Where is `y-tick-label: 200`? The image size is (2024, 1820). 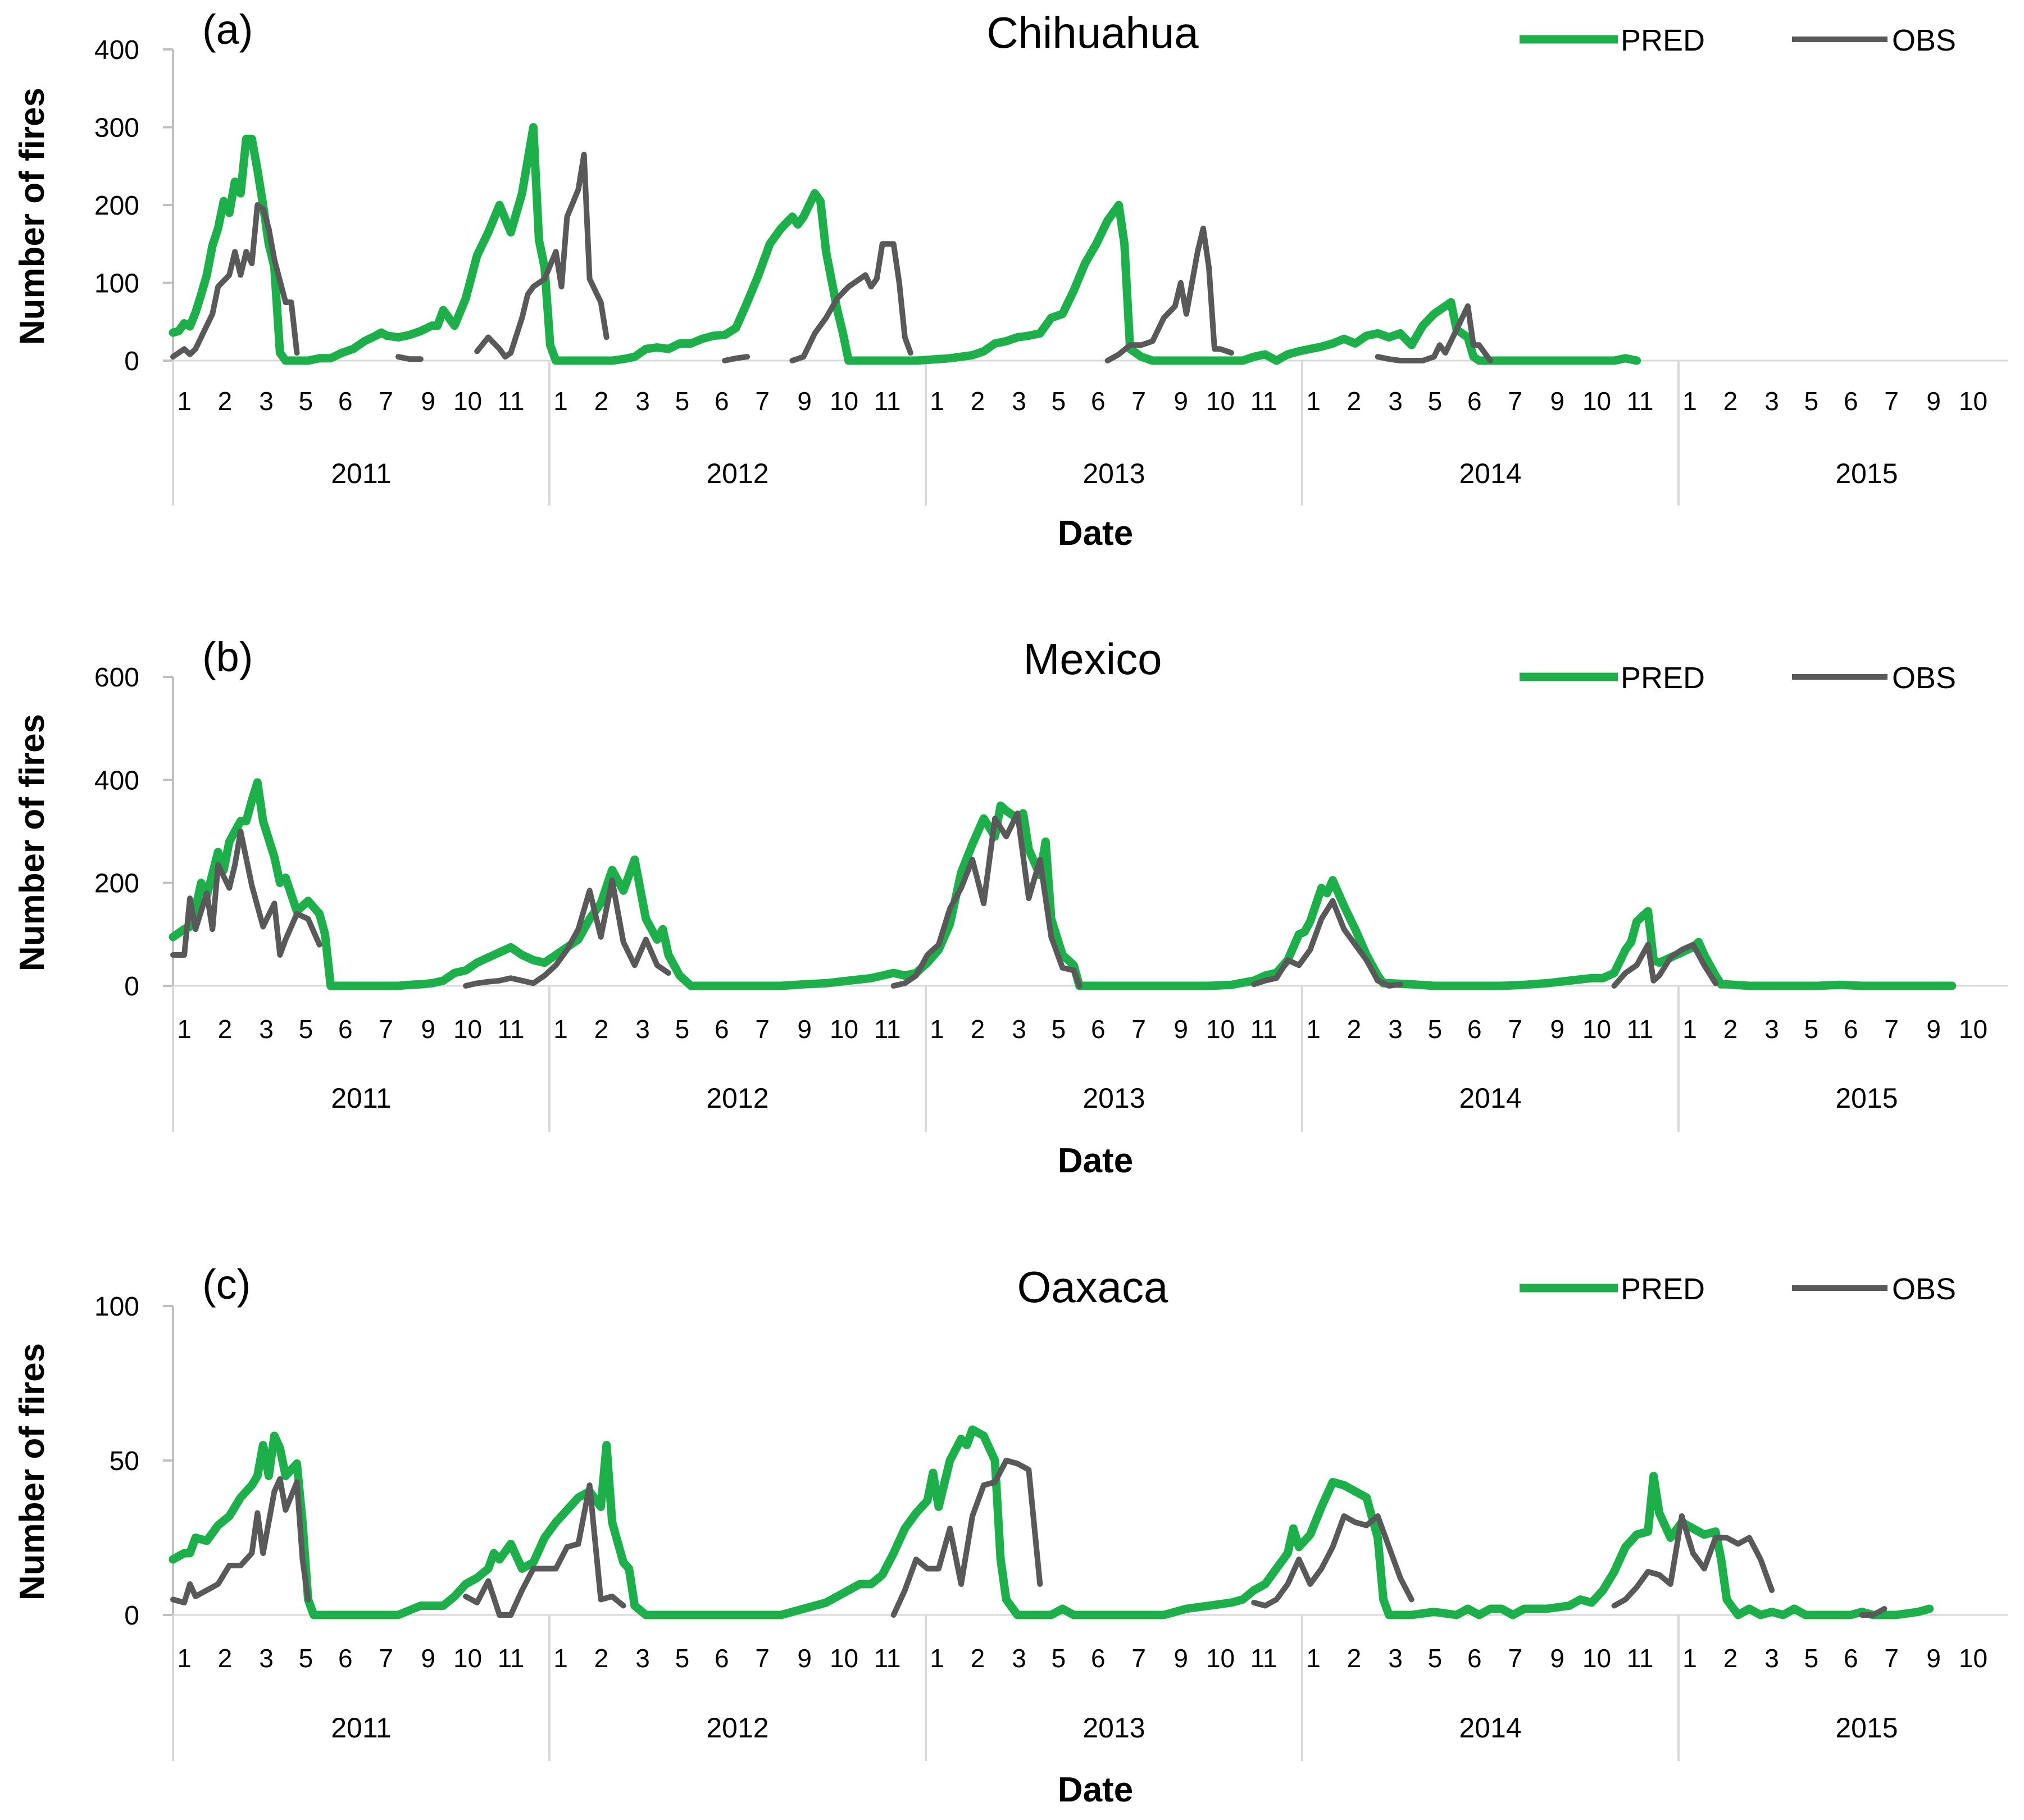
y-tick-label: 200 is located at coordinates (116, 884).